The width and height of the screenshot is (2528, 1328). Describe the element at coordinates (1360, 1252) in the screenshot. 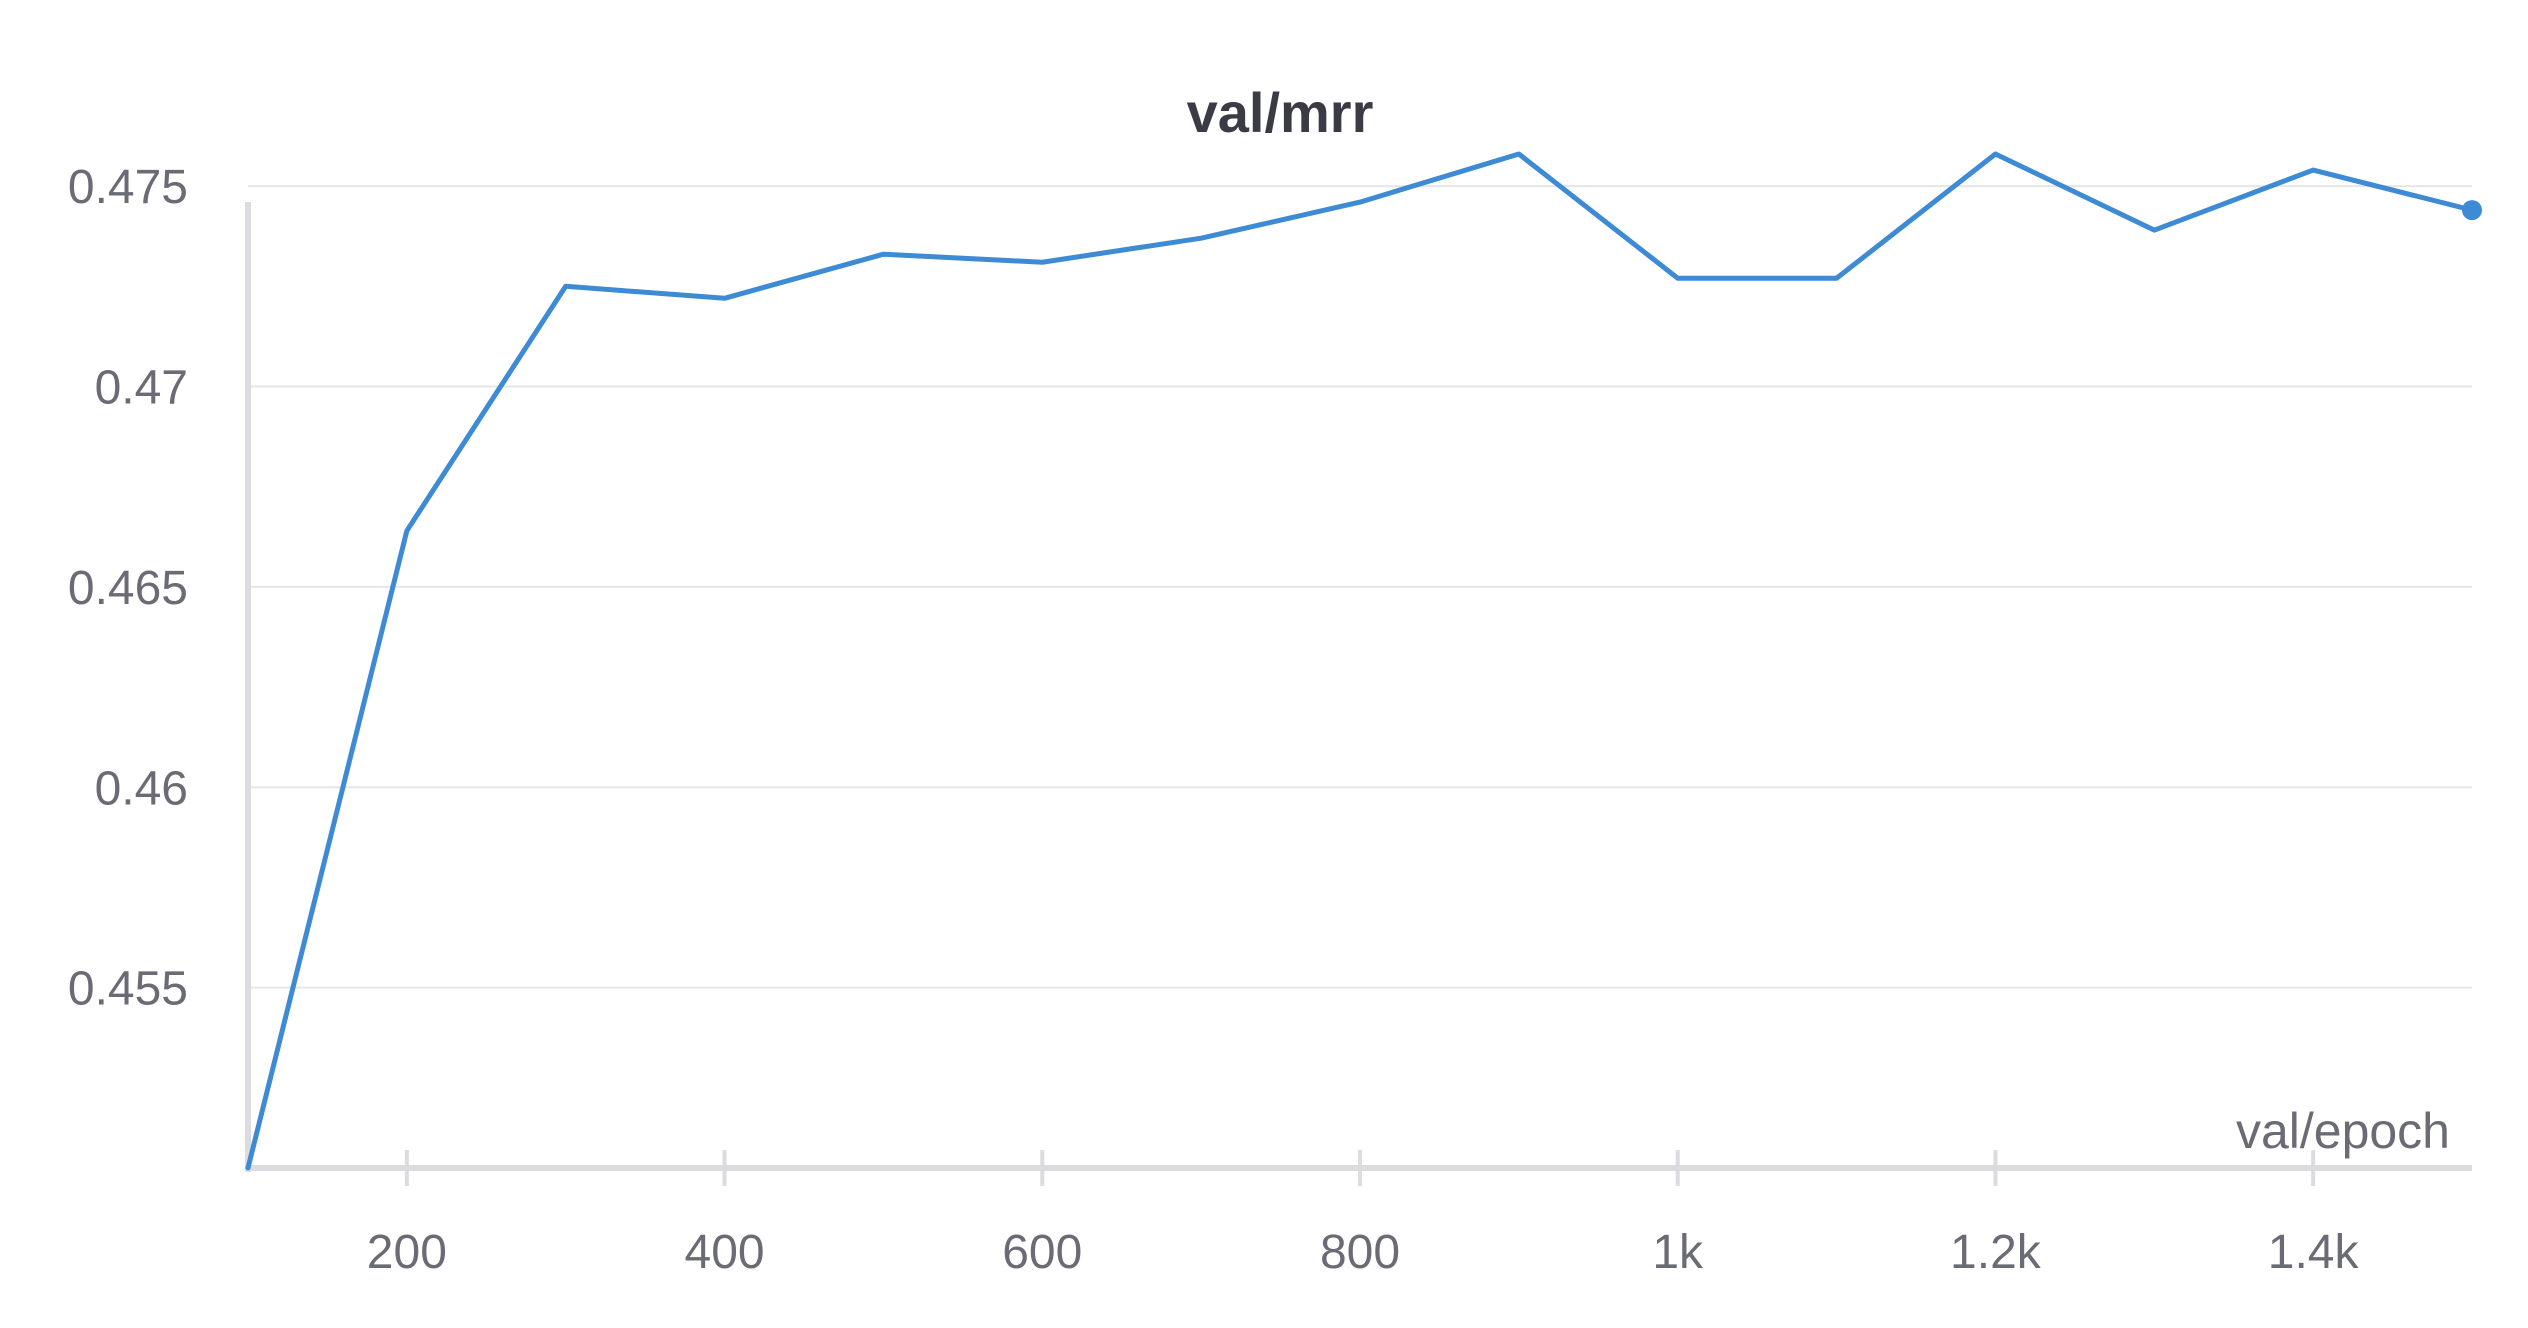

I see `x-tick-label: 800` at that location.